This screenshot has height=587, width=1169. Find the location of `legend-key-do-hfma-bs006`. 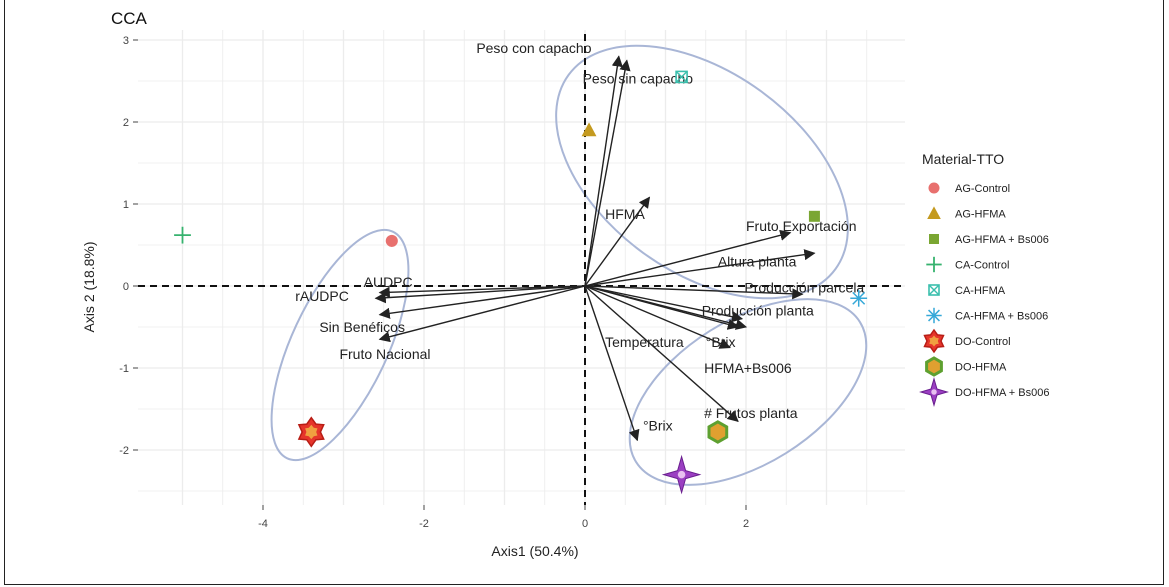

legend-key-do-hfma-bs006 is located at coordinates (934, 392).